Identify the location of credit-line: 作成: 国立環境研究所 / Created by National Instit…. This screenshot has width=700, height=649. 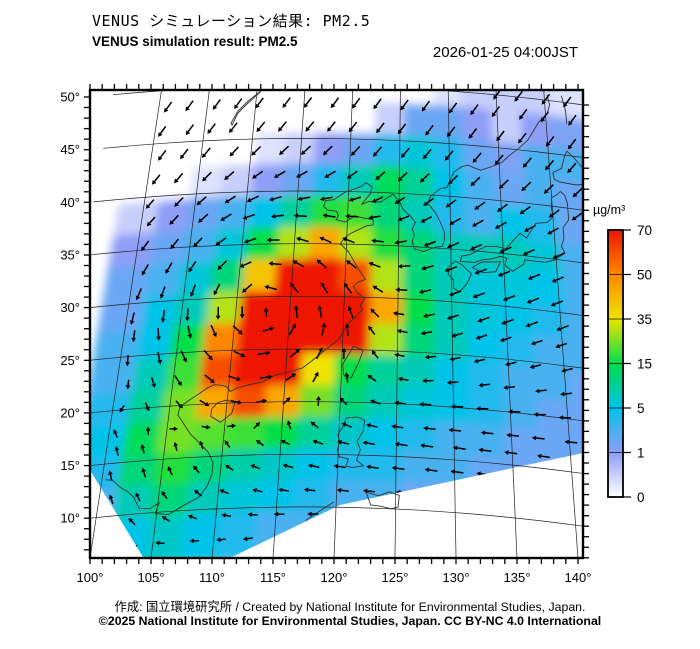
(350, 607).